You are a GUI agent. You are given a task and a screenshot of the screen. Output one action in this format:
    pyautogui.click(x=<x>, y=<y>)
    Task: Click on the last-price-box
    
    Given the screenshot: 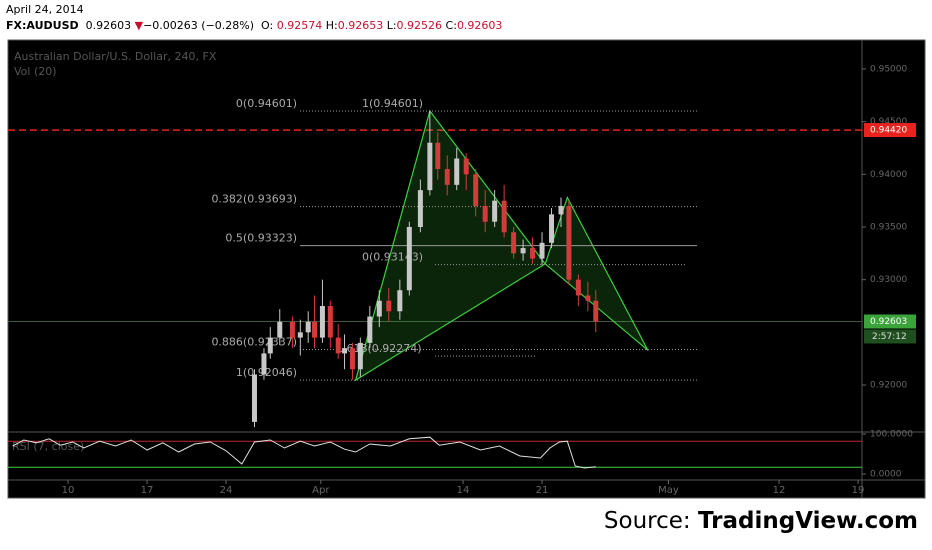 What is the action you would take?
    pyautogui.click(x=890, y=321)
    